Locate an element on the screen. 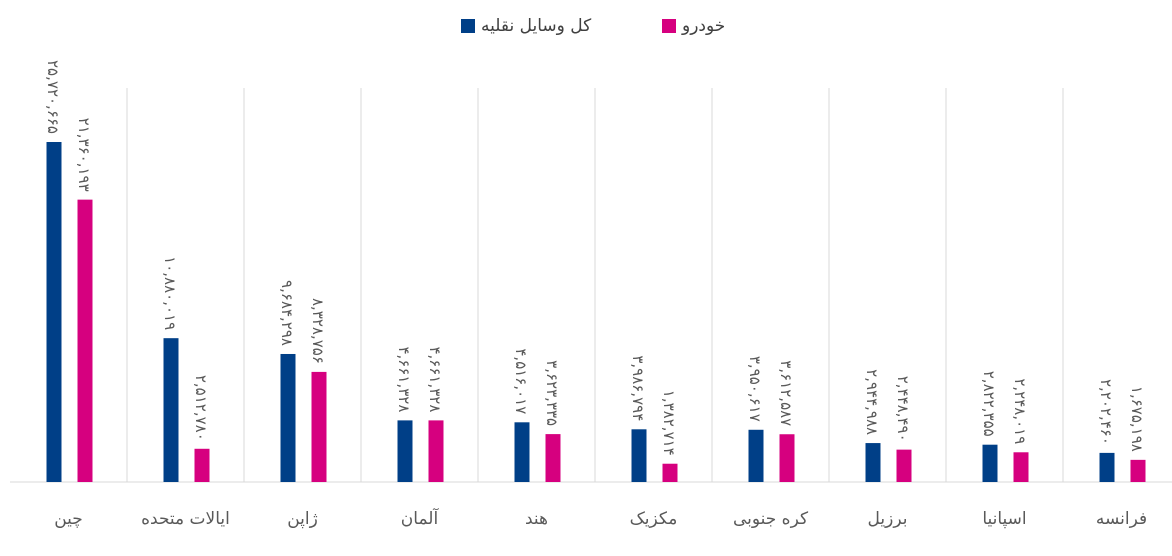  data-label: ۲,۸۲۲,۳۵۵ is located at coordinates (989, 404).